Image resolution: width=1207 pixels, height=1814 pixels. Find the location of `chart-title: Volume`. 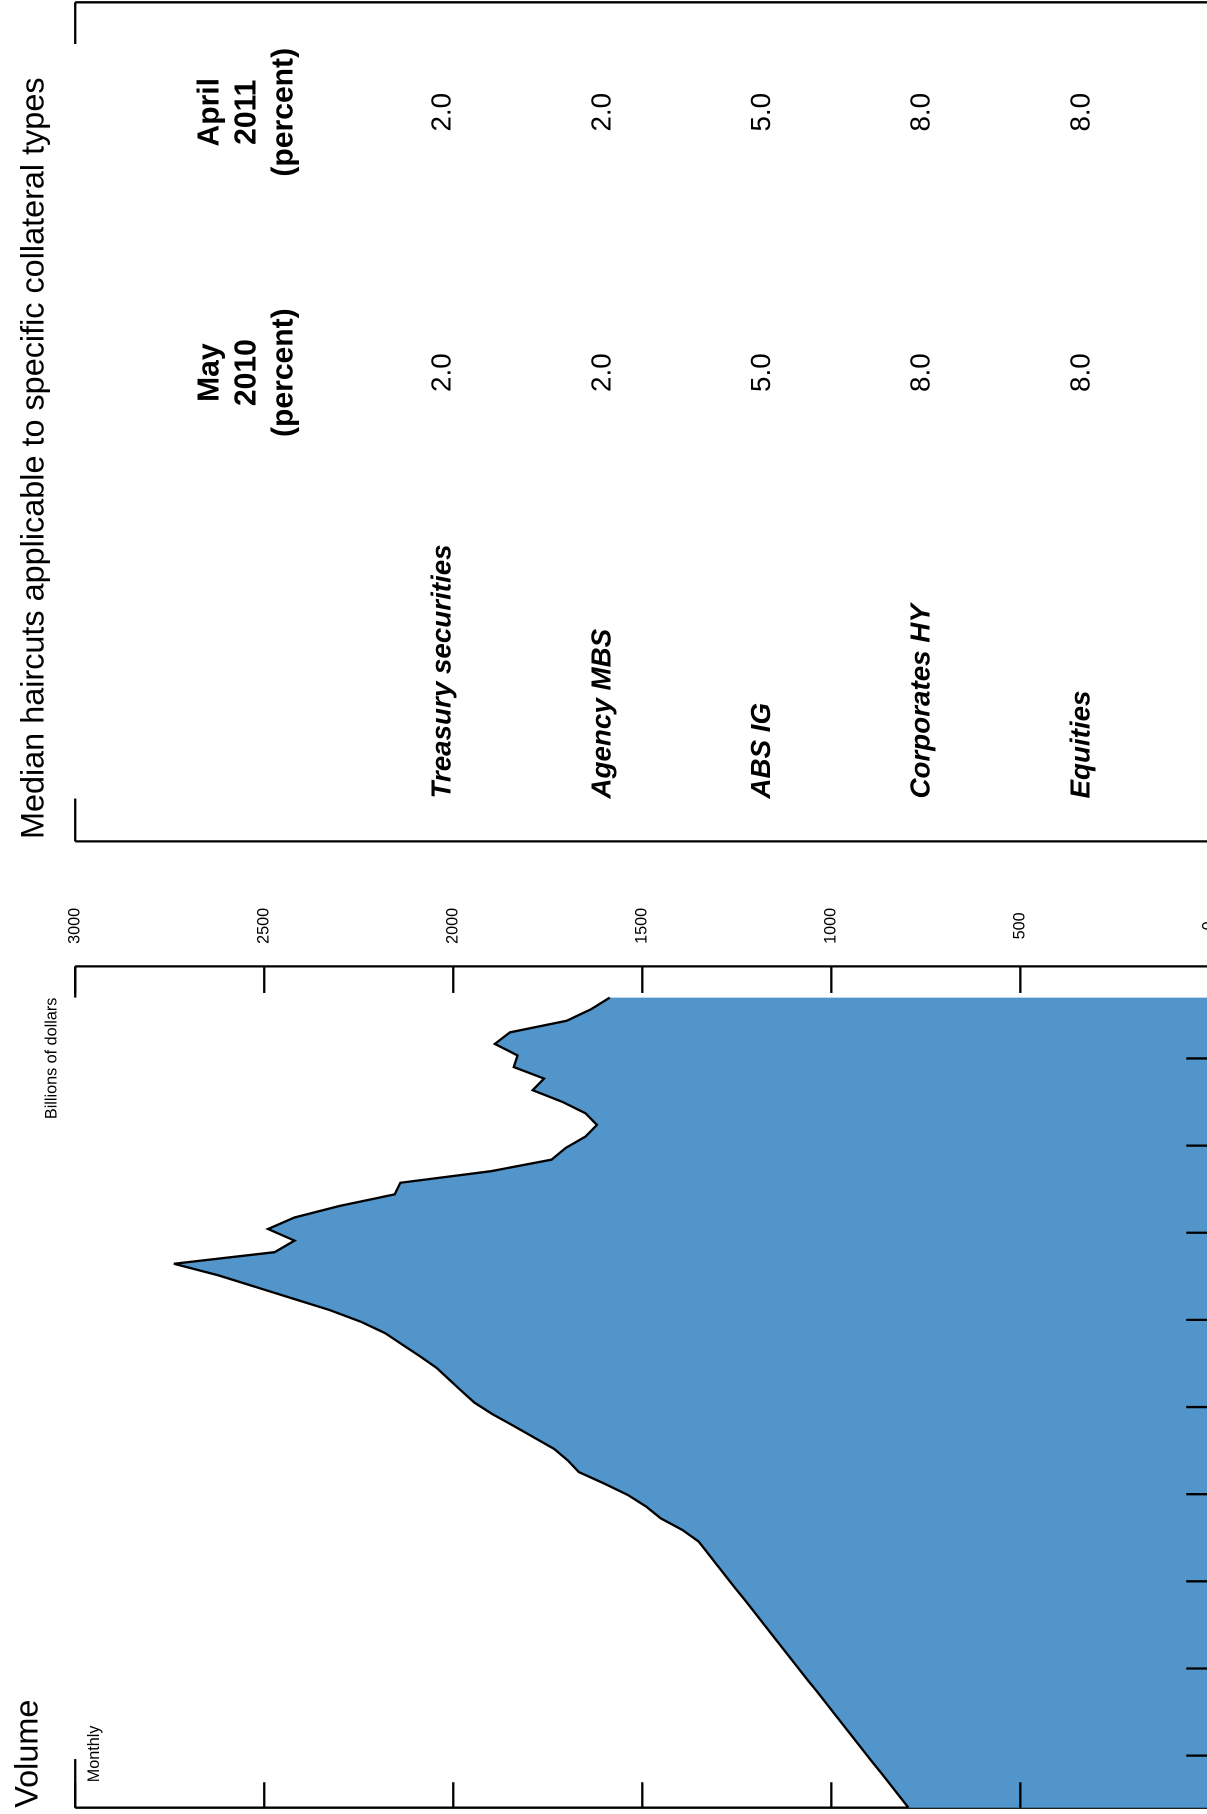

chart-title: Volume is located at coordinates (26, 1754).